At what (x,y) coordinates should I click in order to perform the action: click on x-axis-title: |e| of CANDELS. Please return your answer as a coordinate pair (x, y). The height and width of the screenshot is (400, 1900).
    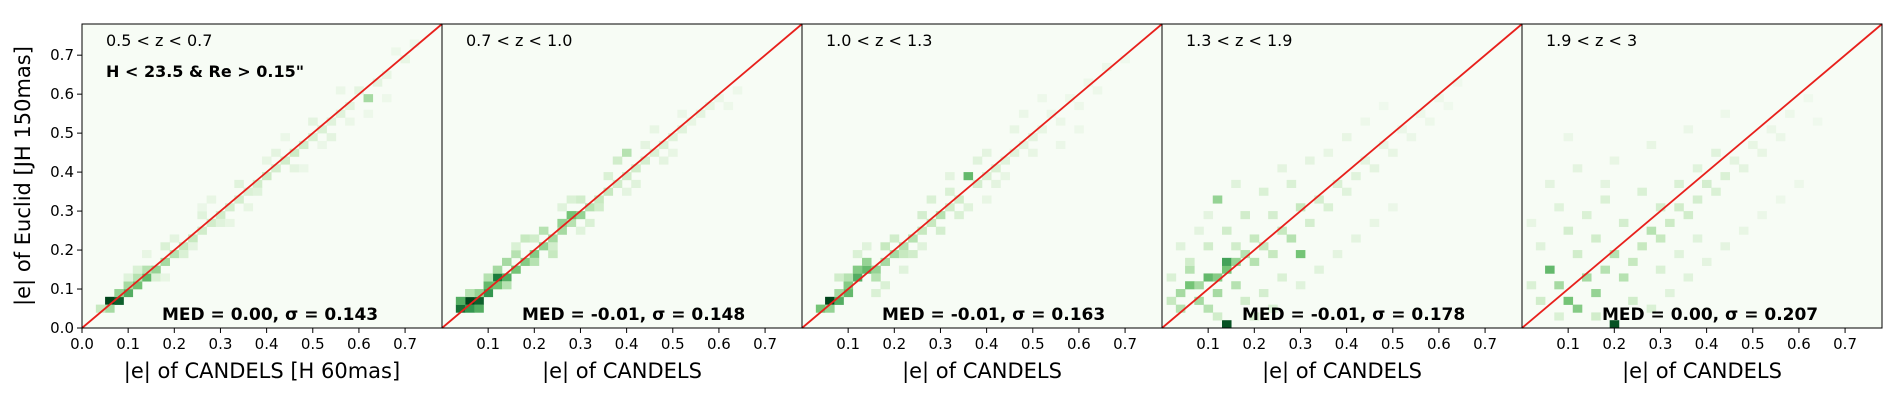
    Looking at the image, I should click on (1702, 371).